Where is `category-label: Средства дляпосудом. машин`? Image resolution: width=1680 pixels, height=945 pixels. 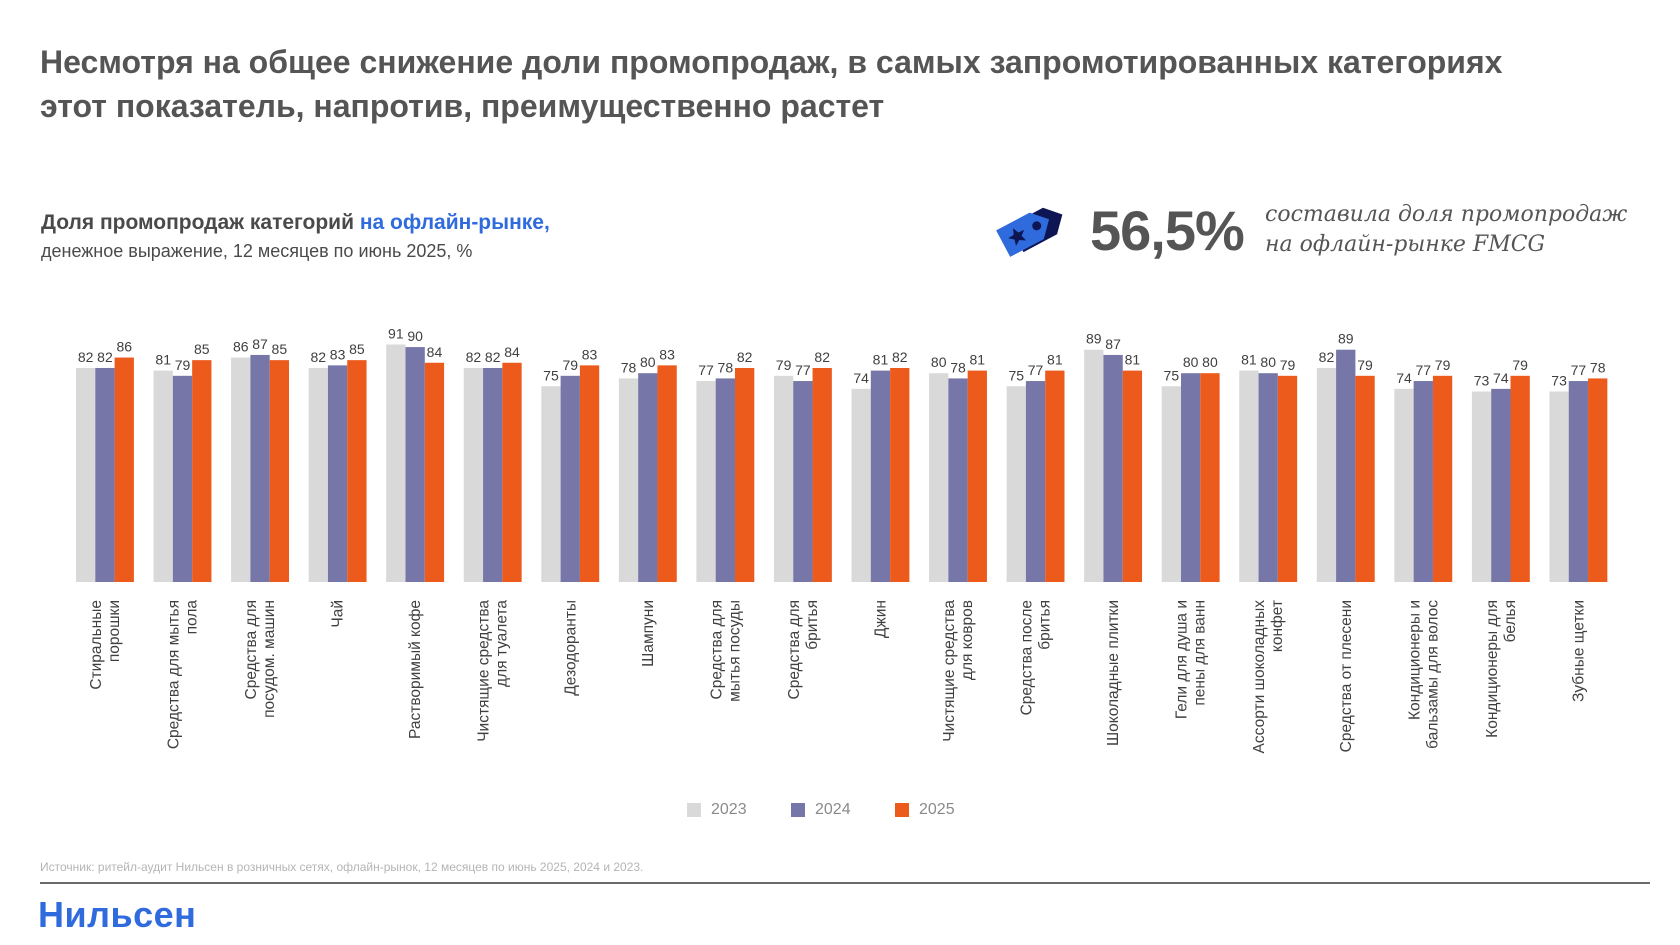
category-label: Средства дляпосудом. машин is located at coordinates (260, 659).